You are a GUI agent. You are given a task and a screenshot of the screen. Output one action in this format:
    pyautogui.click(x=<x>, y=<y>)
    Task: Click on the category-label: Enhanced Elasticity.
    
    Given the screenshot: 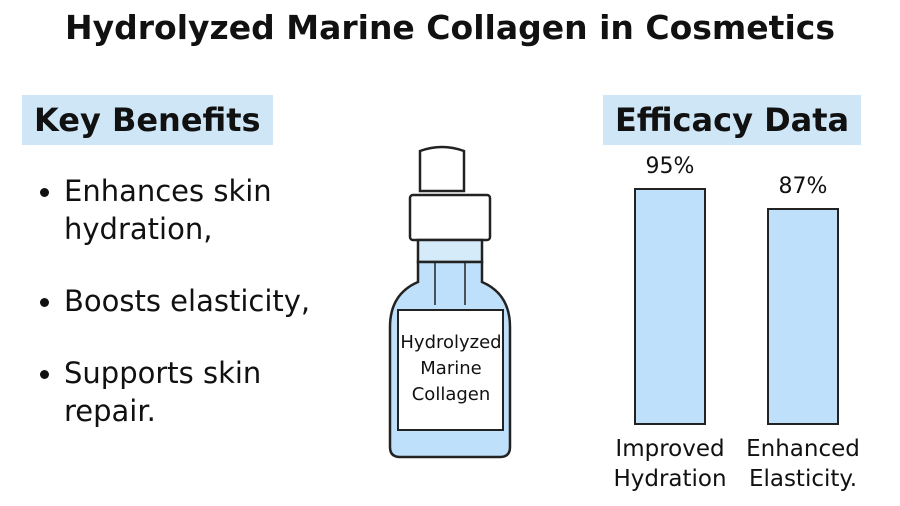 What is the action you would take?
    pyautogui.click(x=803, y=464)
    